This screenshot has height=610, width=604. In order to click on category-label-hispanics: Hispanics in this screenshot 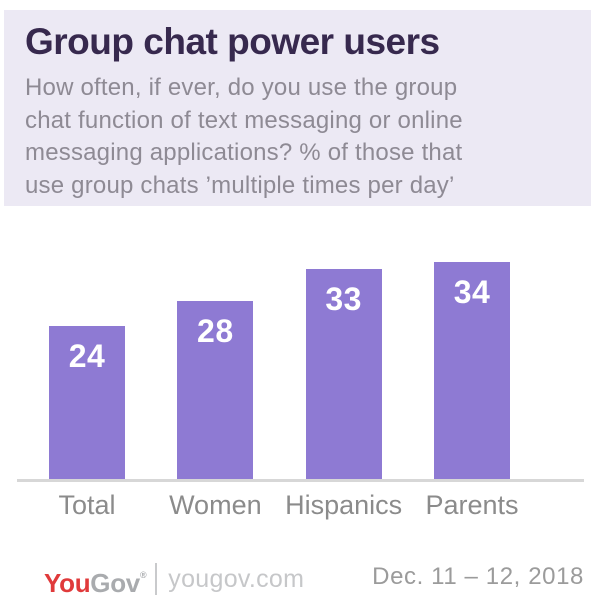, I will do `click(343, 505)`.